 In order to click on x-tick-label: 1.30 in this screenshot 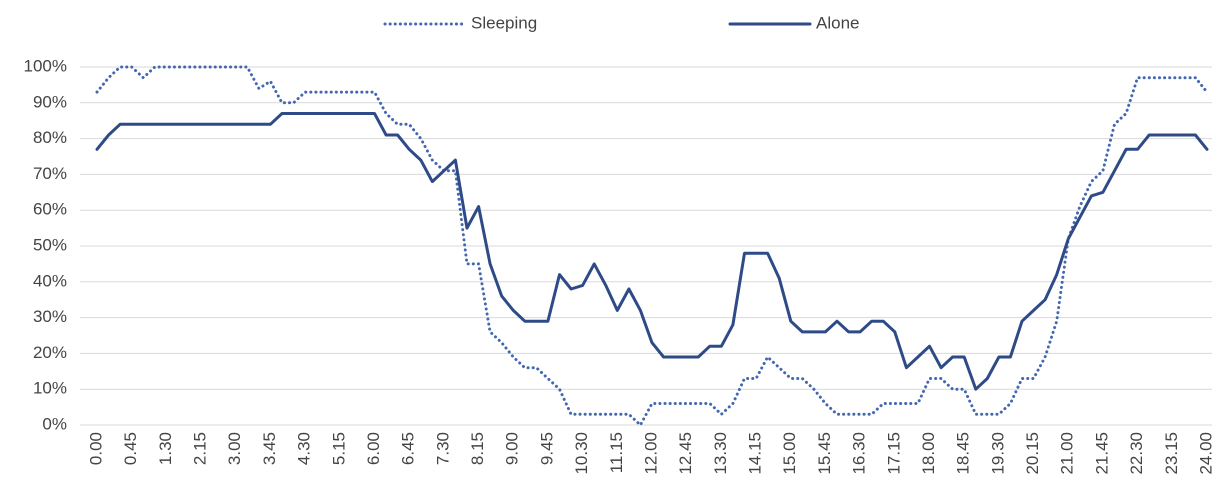, I will do `click(165, 448)`.